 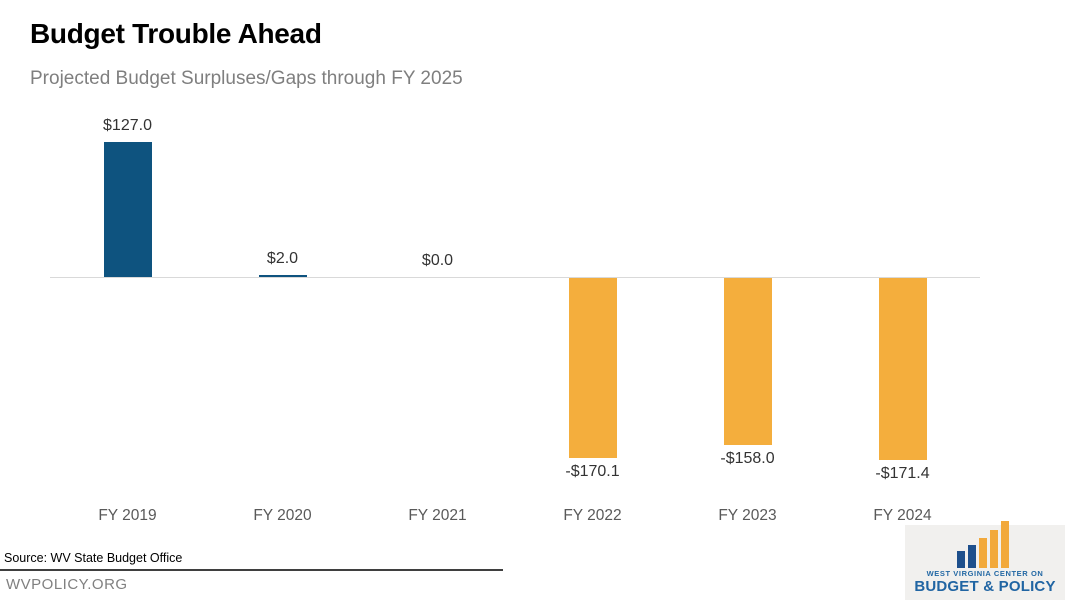 What do you see at coordinates (93, 558) in the screenshot?
I see `source-note: Source: WV State Budget Office` at bounding box center [93, 558].